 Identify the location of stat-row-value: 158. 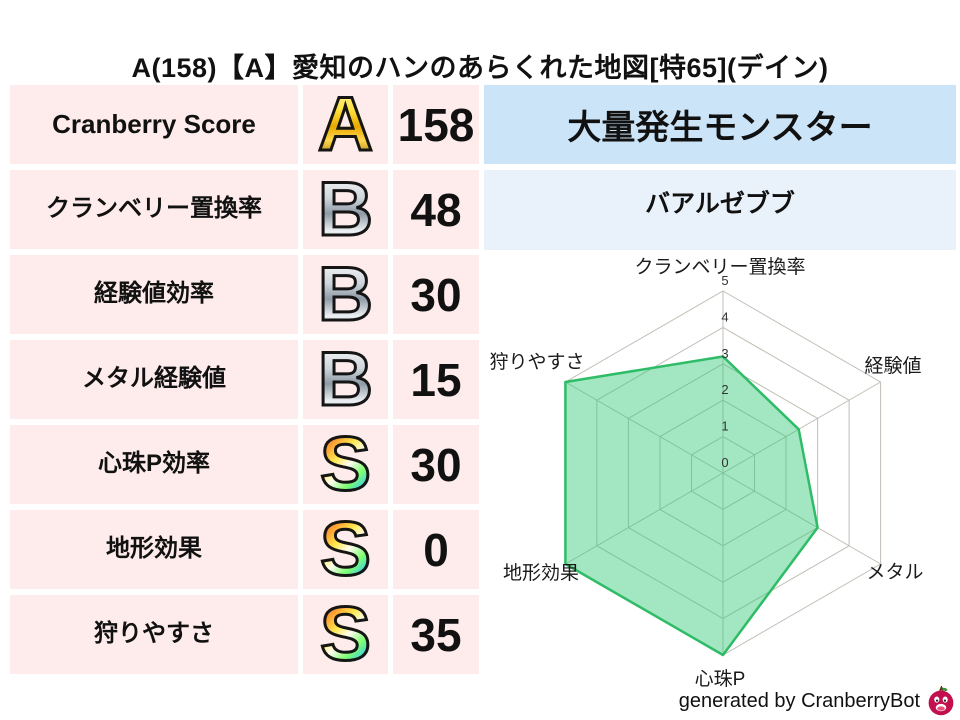
(436, 124).